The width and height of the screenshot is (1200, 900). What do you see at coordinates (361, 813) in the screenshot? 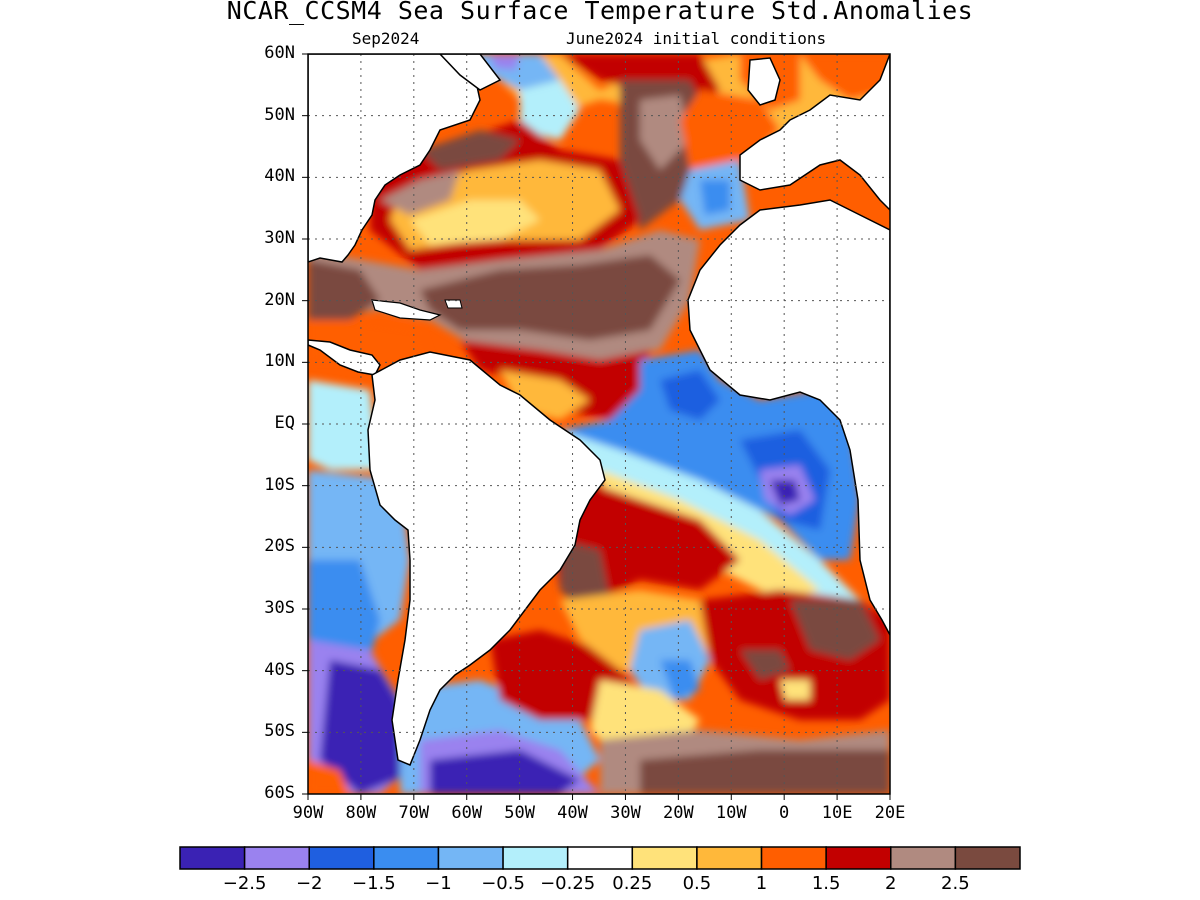
I see `lon-tick-label: 80W` at bounding box center [361, 813].